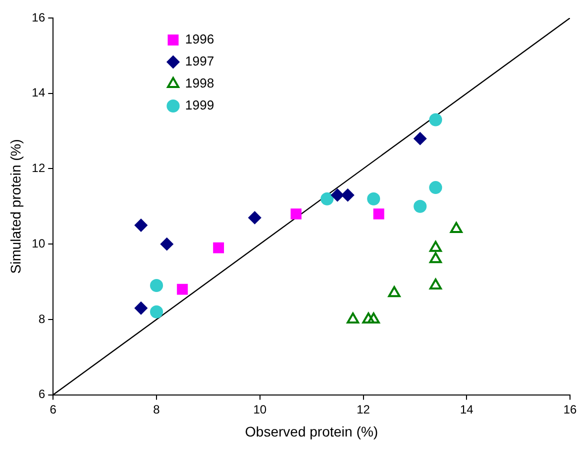 The width and height of the screenshot is (580, 449). Describe the element at coordinates (363, 409) in the screenshot. I see `x-tick-label: 12` at that location.